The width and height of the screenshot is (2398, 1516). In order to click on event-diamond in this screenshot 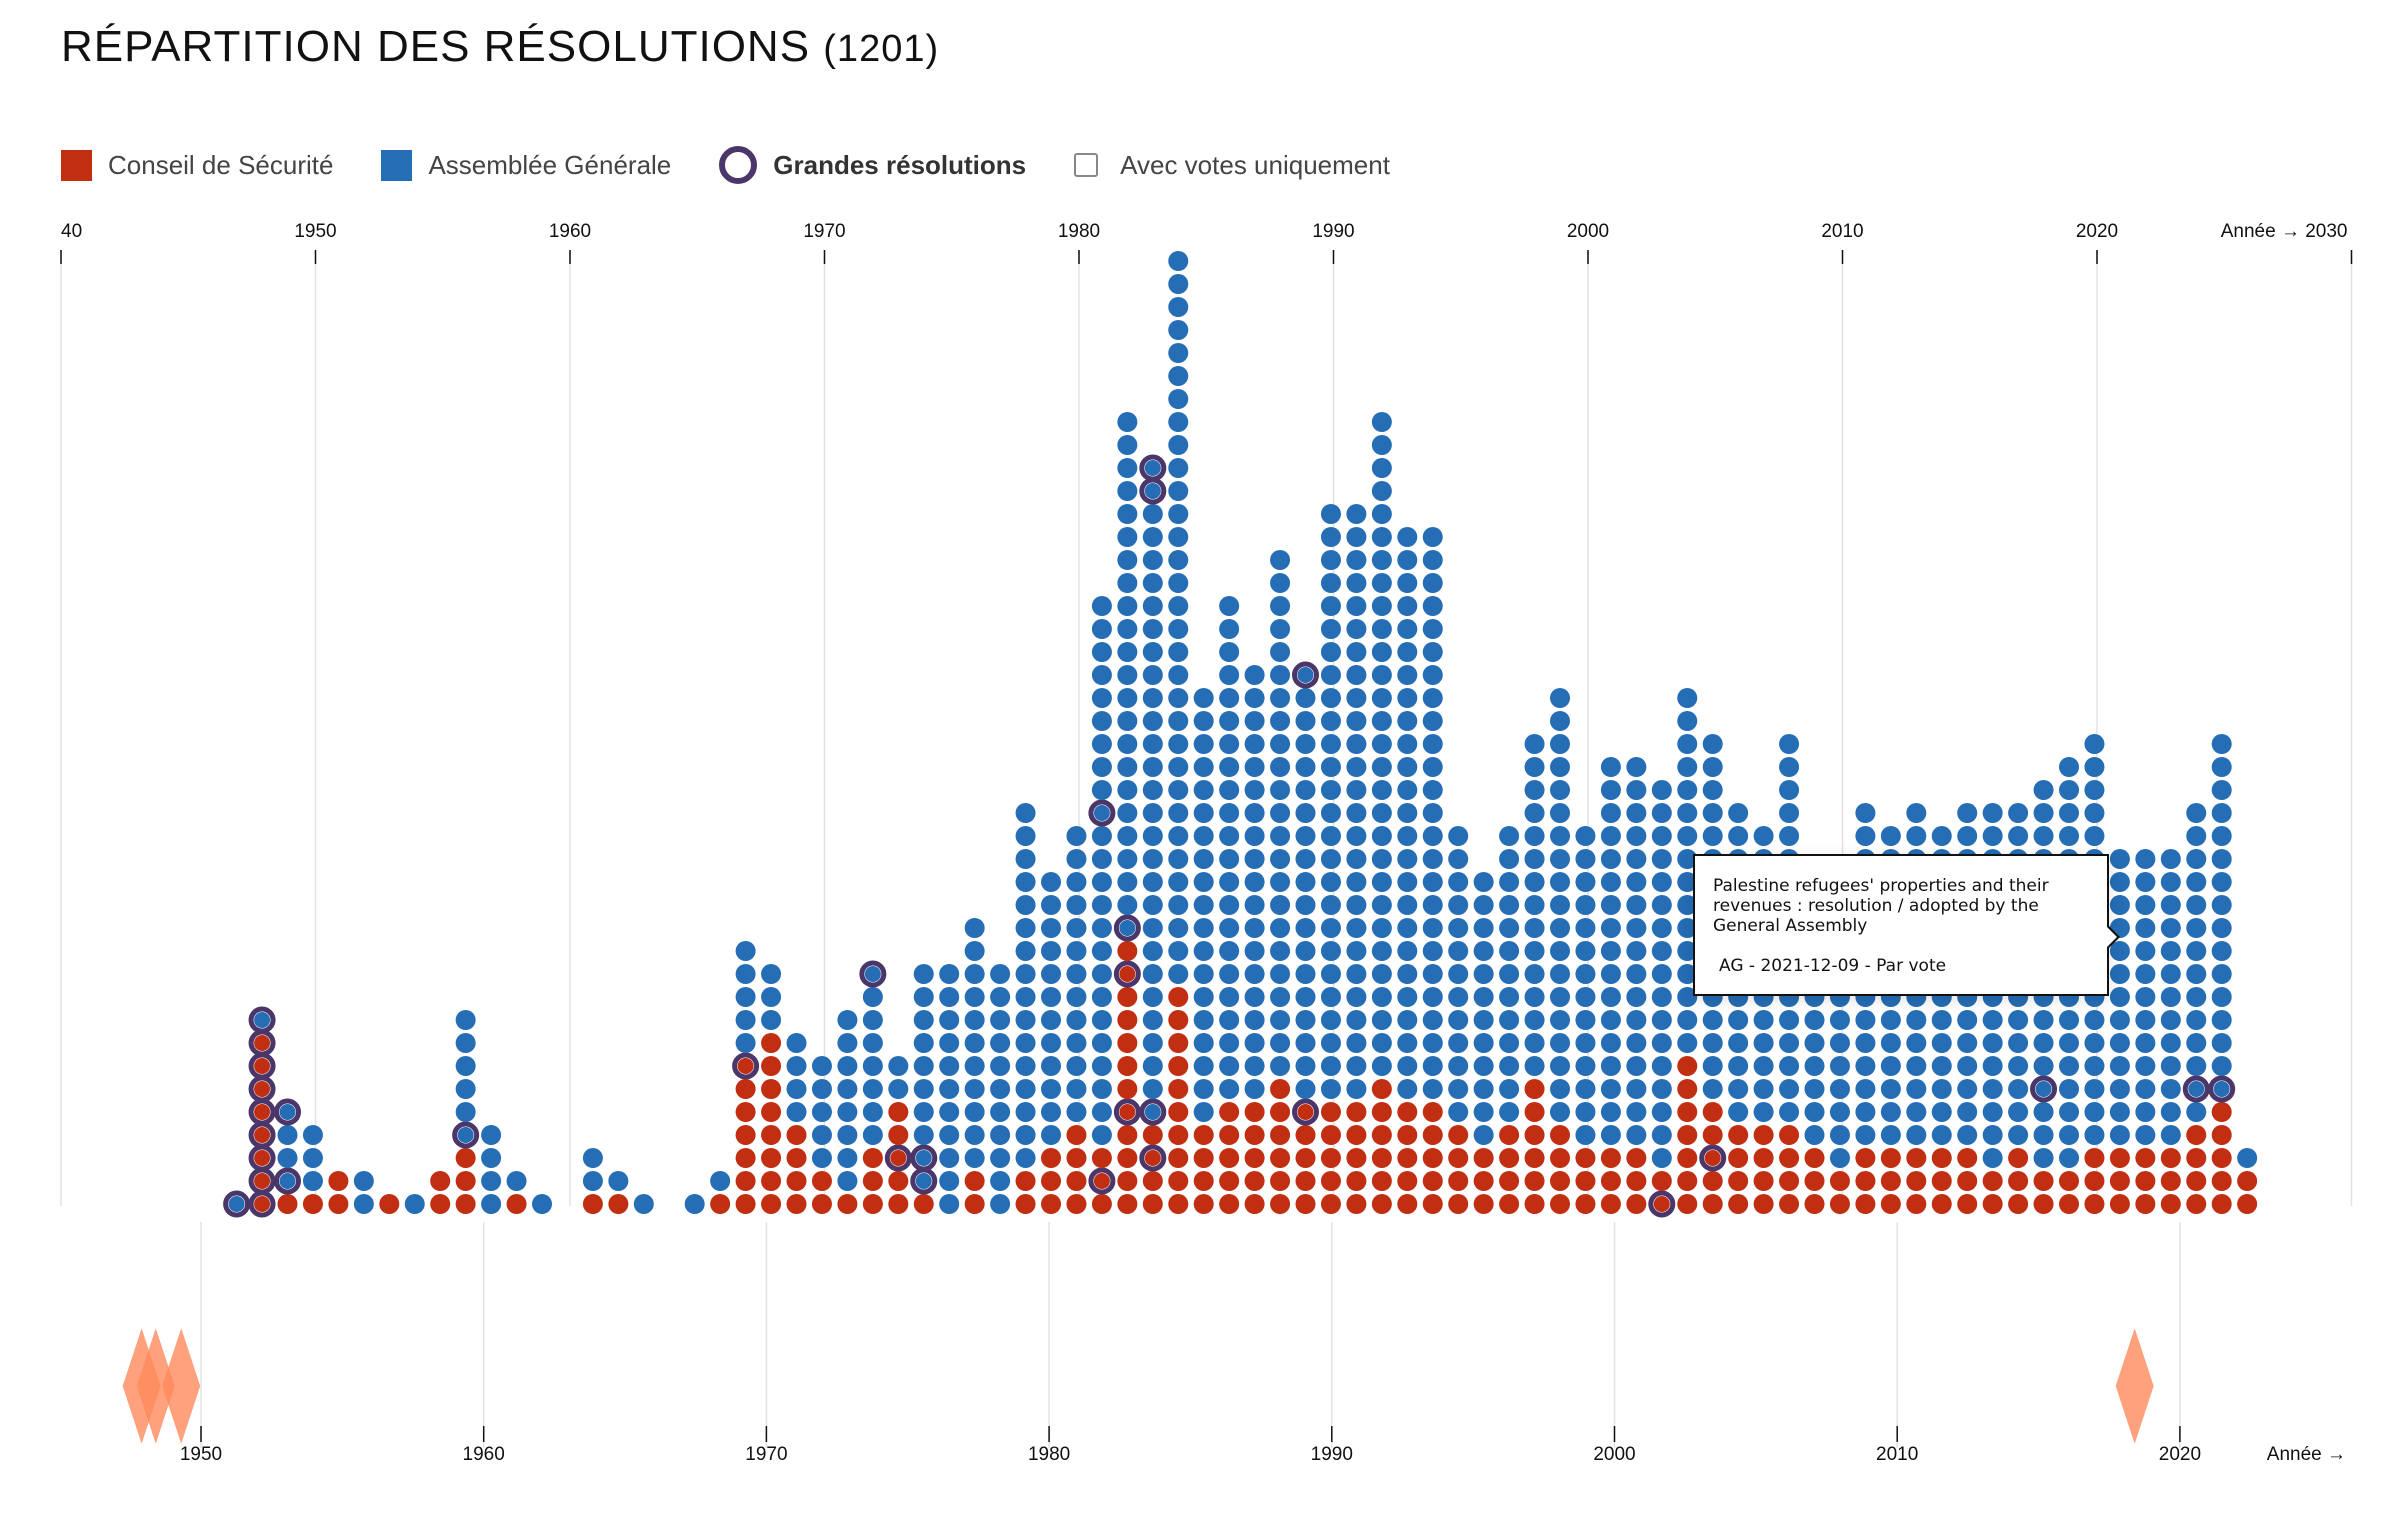, I will do `click(181, 1386)`.